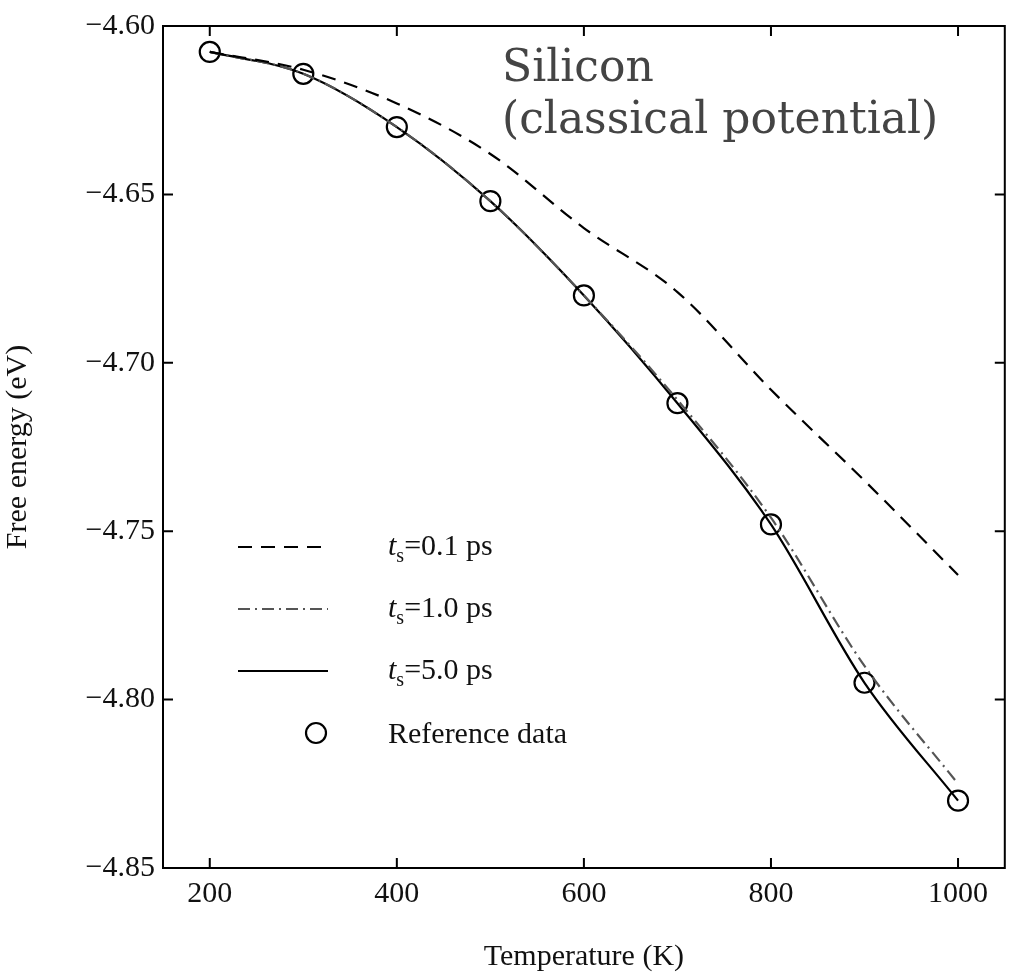 The height and width of the screenshot is (975, 1017). Describe the element at coordinates (210, 891) in the screenshot. I see `x-tick-label: 200` at that location.